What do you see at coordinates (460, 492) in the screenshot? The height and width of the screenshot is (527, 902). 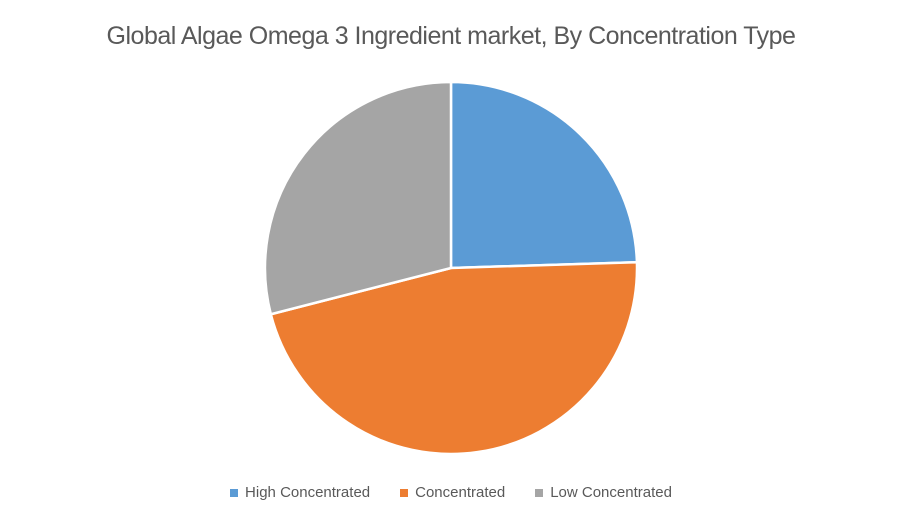 I see `legend-label: Concentrated` at bounding box center [460, 492].